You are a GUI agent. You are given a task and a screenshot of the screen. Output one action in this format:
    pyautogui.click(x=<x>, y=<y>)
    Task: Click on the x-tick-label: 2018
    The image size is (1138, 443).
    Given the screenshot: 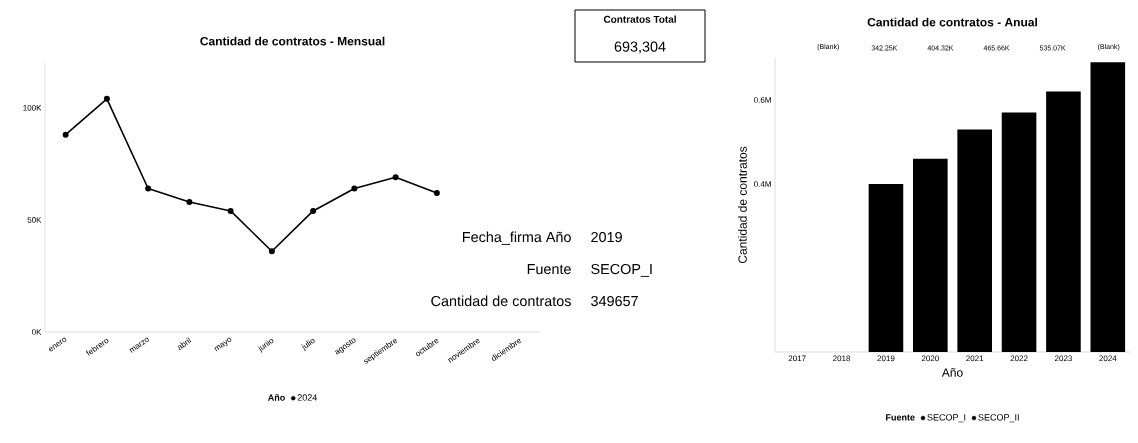 What is the action you would take?
    pyautogui.click(x=842, y=358)
    